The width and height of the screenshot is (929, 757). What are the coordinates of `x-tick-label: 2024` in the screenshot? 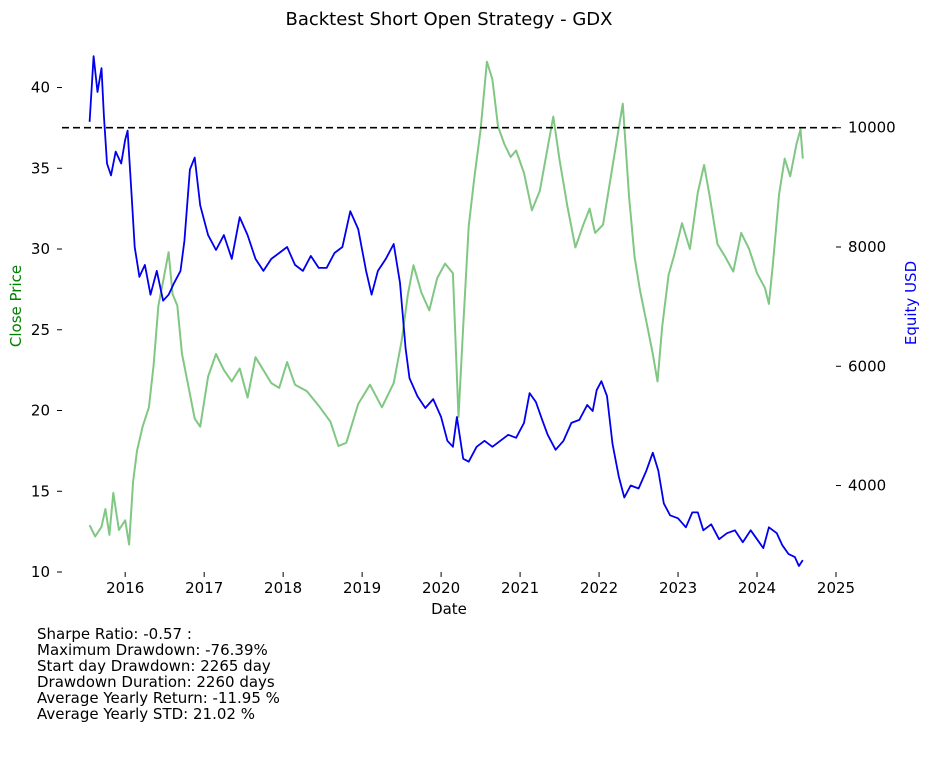 It's located at (757, 588).